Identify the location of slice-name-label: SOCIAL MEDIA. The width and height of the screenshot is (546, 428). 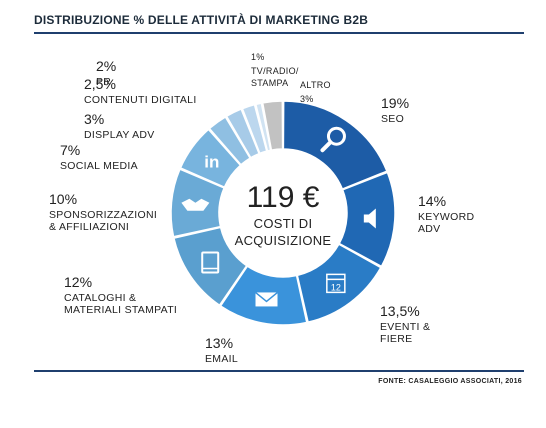
(99, 166).